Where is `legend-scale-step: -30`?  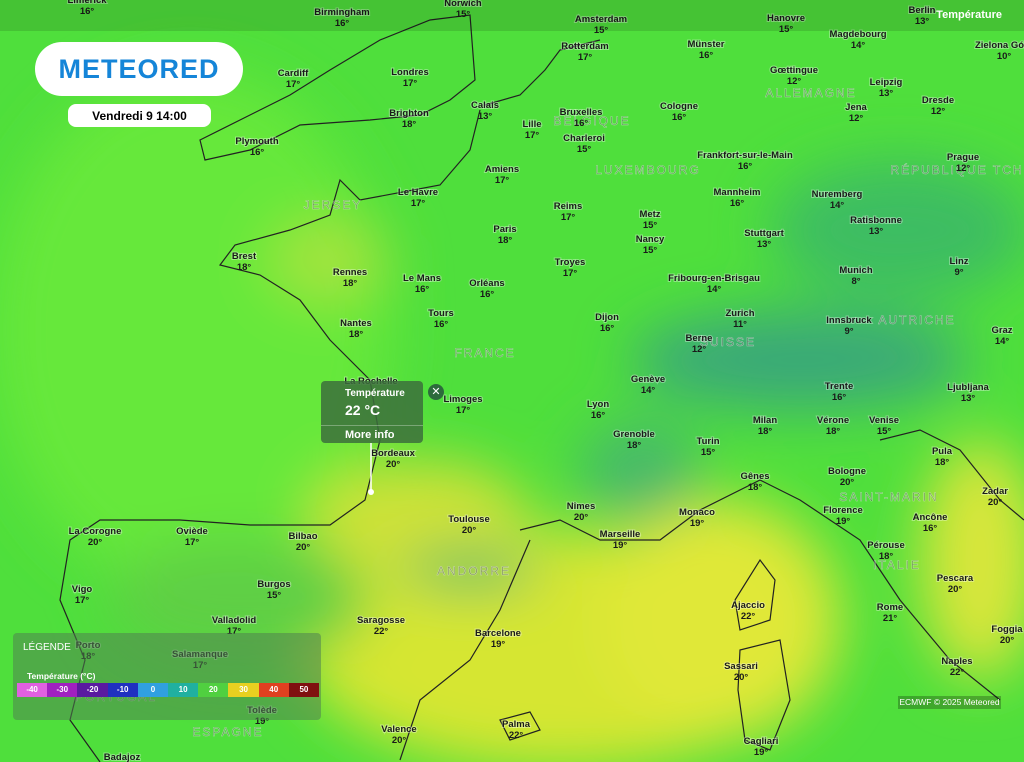 legend-scale-step: -30 is located at coordinates (62, 690).